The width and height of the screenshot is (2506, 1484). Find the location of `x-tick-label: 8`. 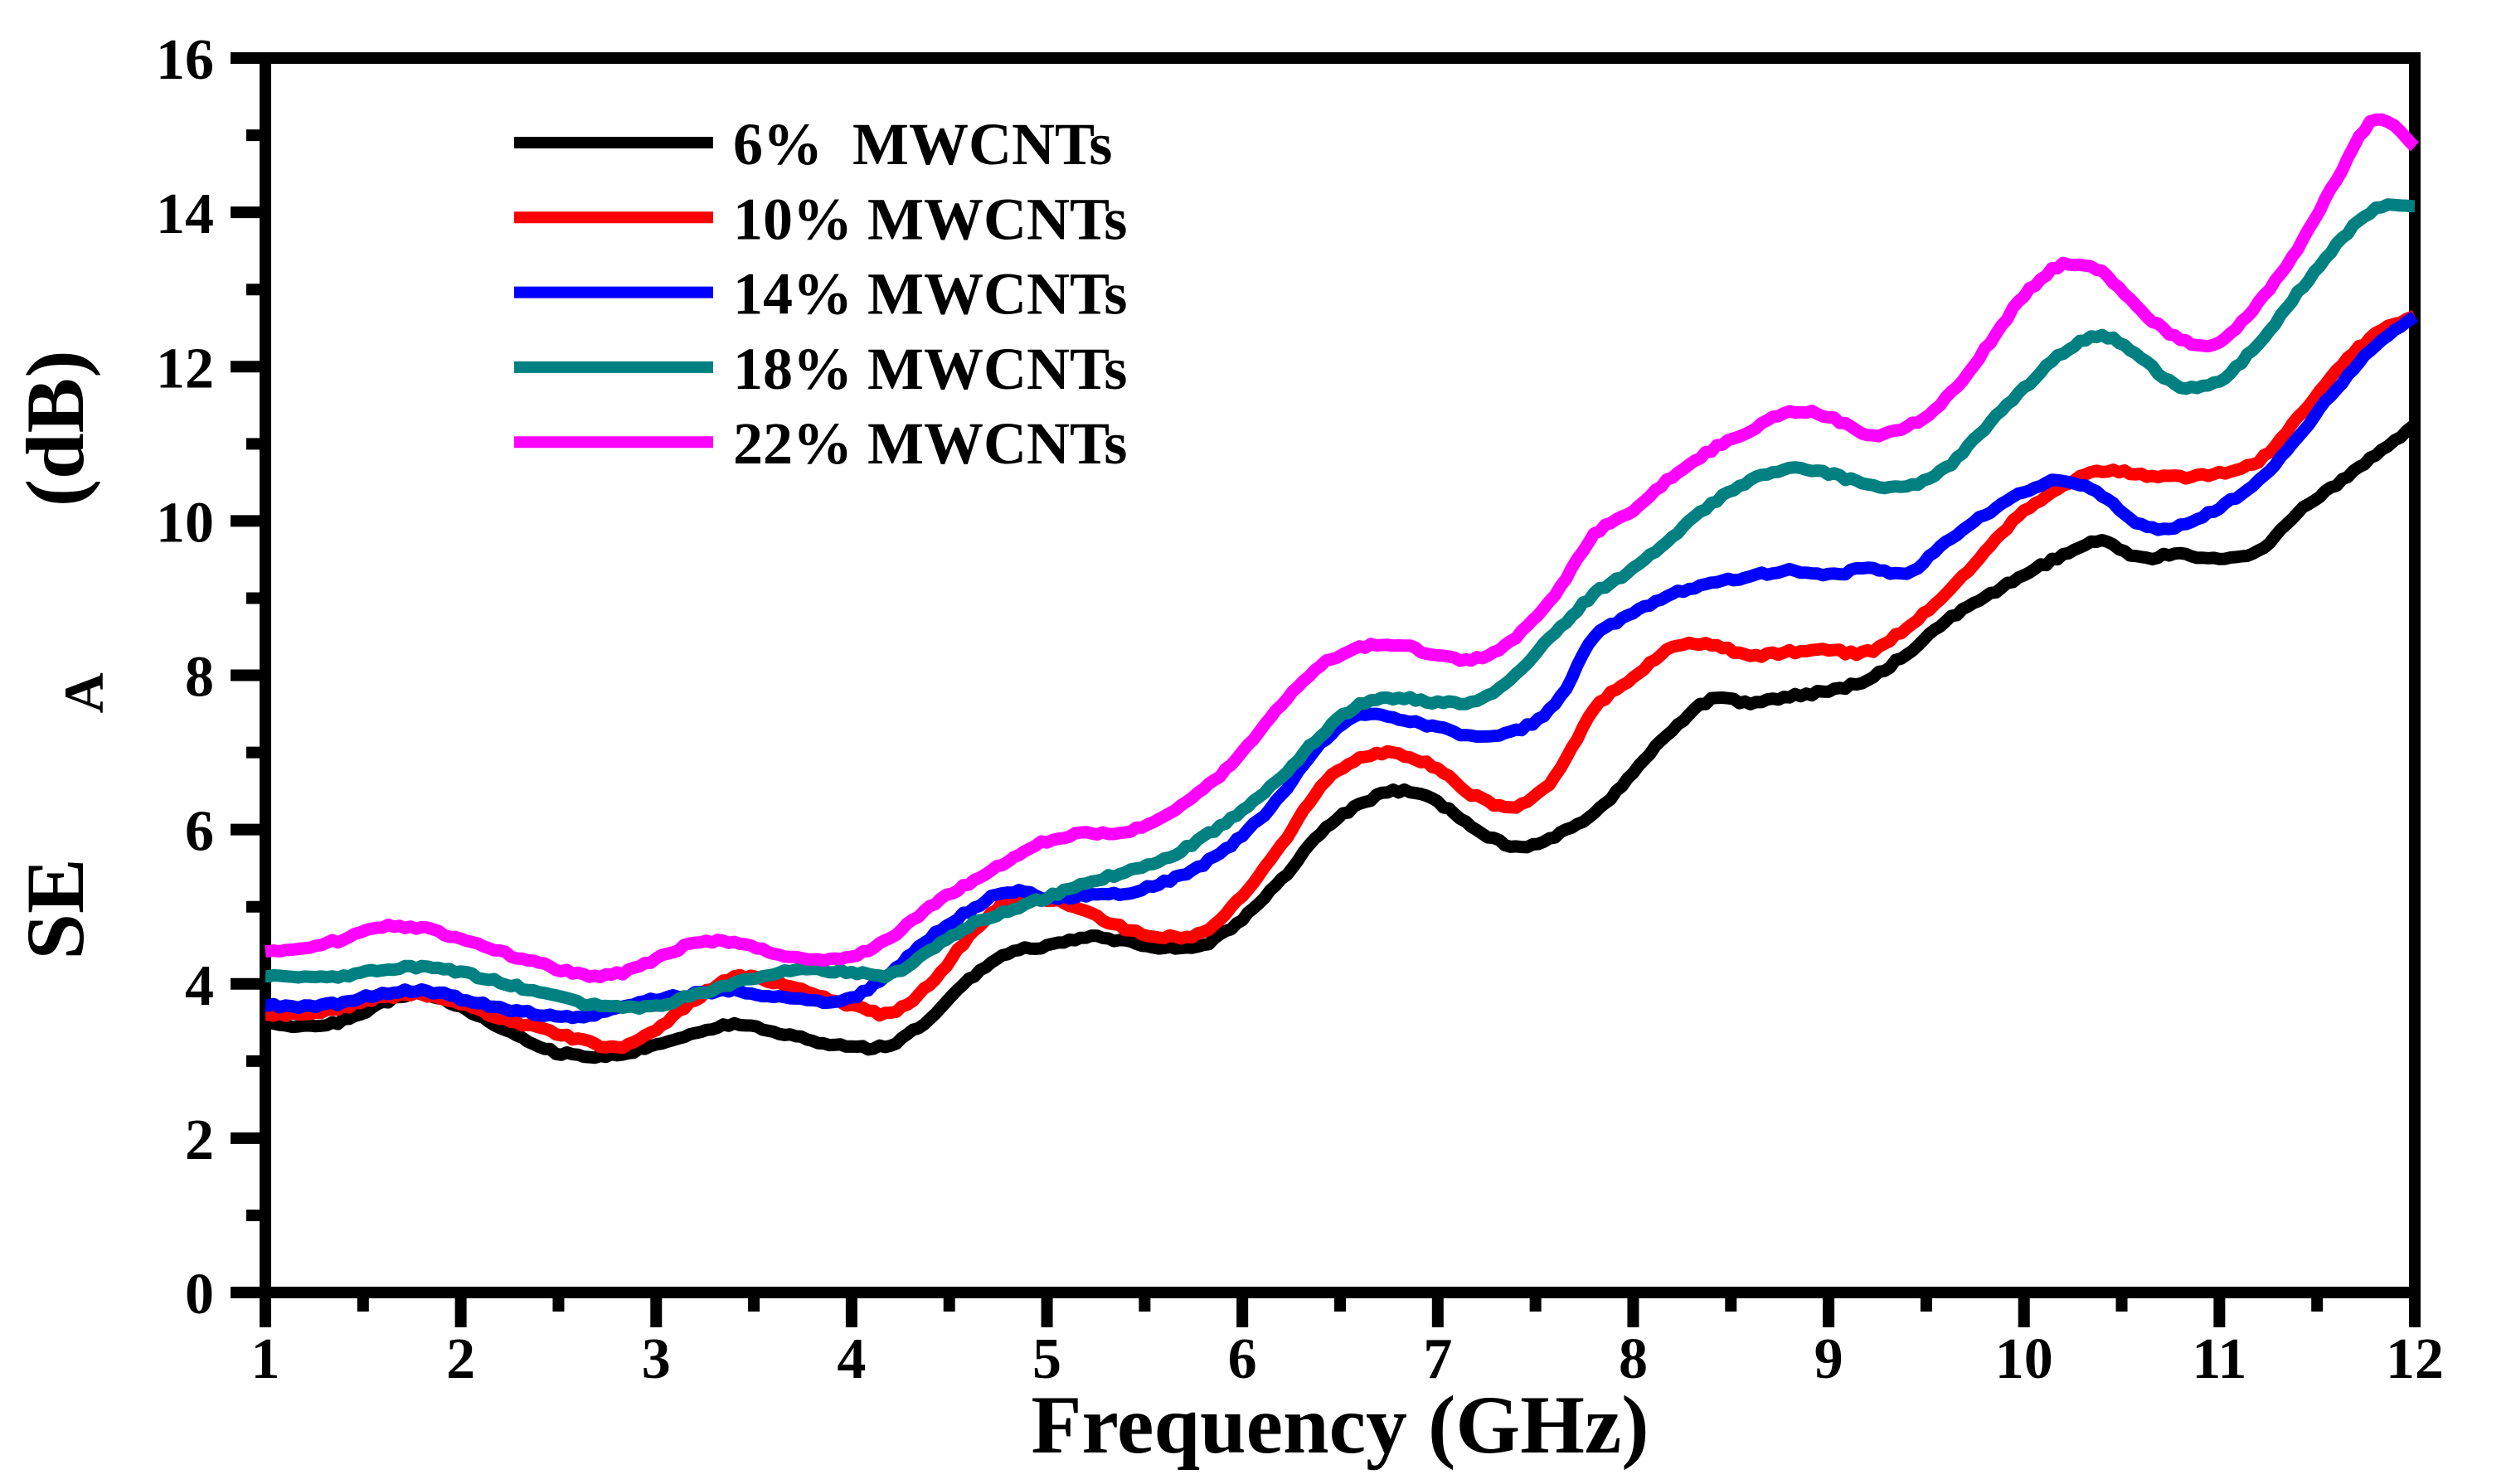

x-tick-label: 8 is located at coordinates (1634, 1359).